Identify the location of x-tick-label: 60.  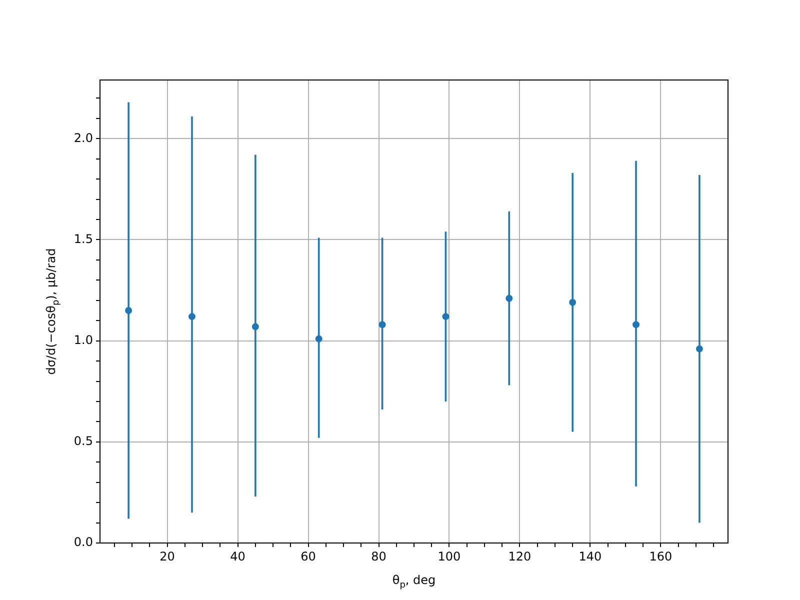
(308, 556).